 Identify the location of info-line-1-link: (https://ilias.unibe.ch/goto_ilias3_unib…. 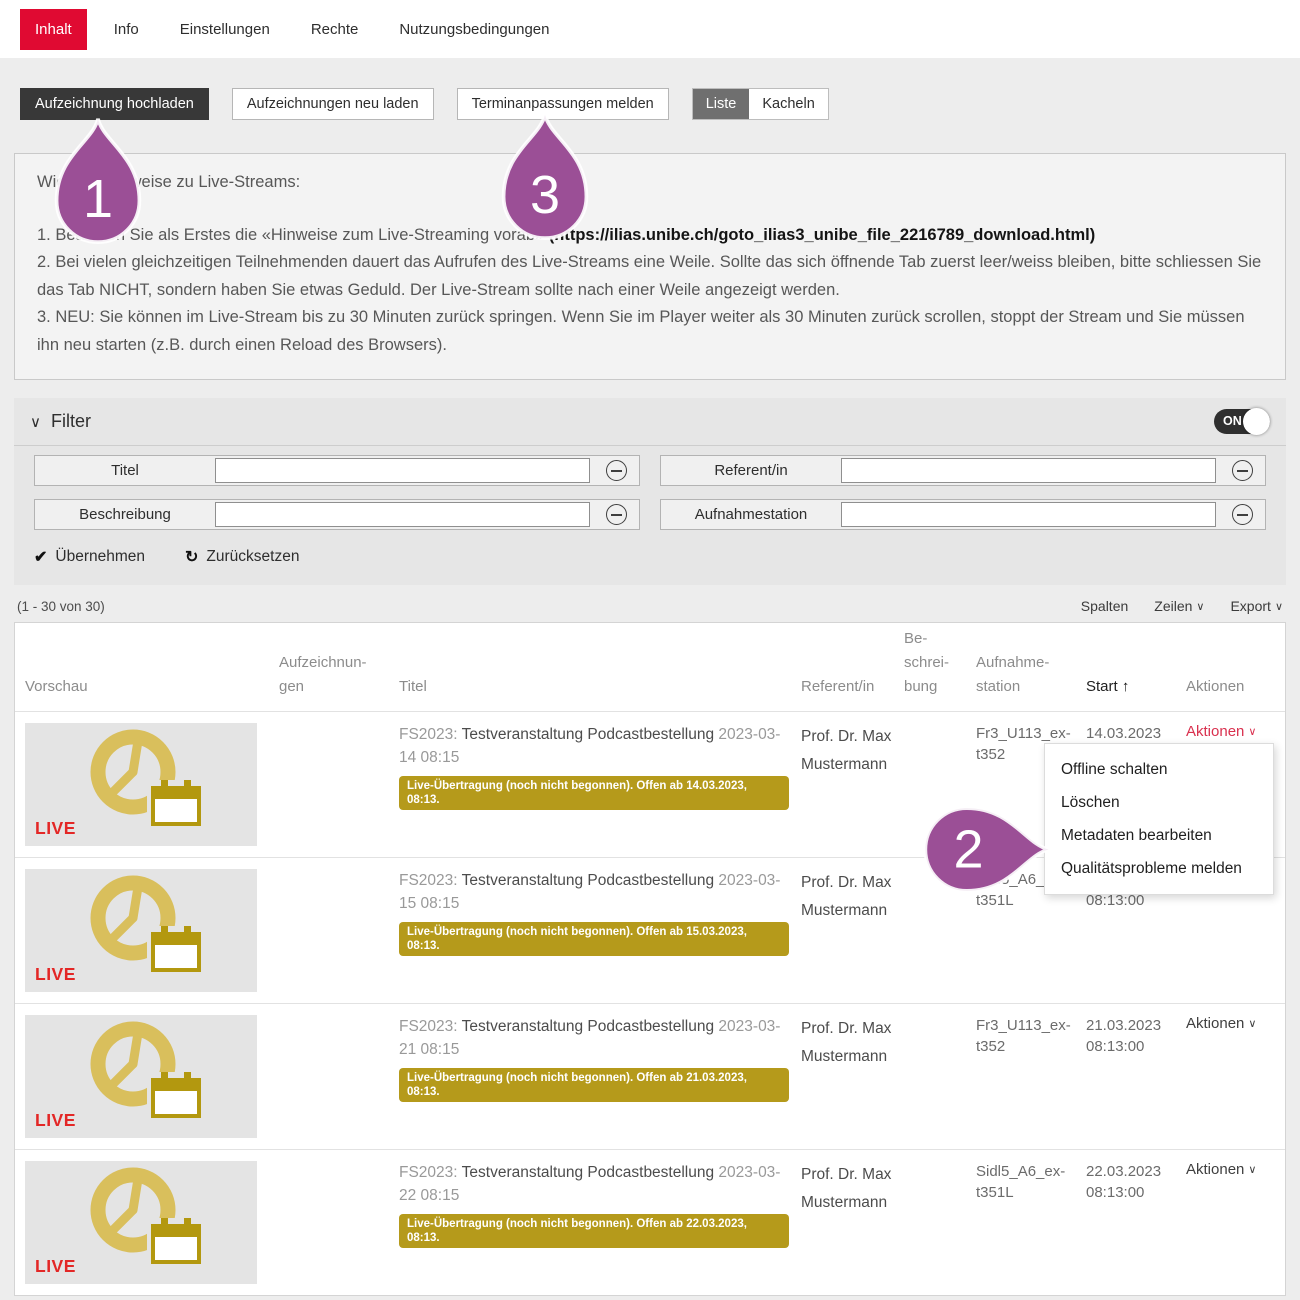
(822, 234).